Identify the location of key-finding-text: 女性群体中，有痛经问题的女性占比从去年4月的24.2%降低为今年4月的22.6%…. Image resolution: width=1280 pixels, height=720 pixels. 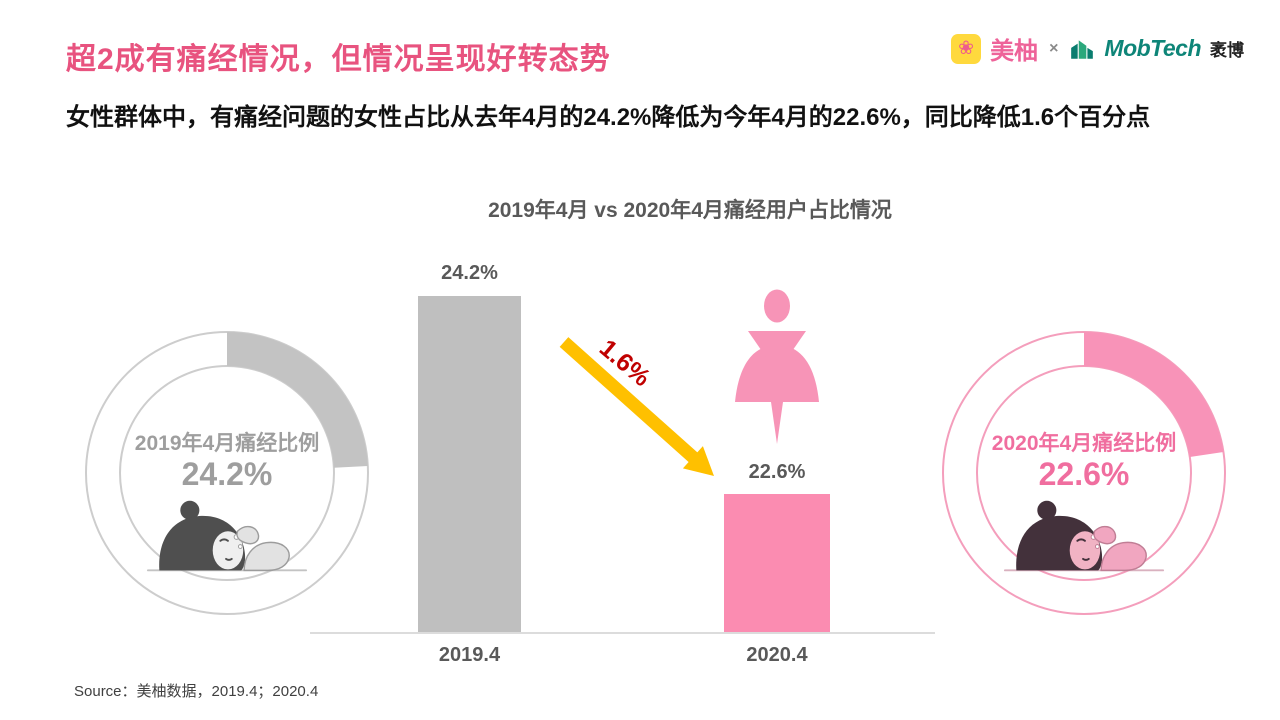
(608, 117).